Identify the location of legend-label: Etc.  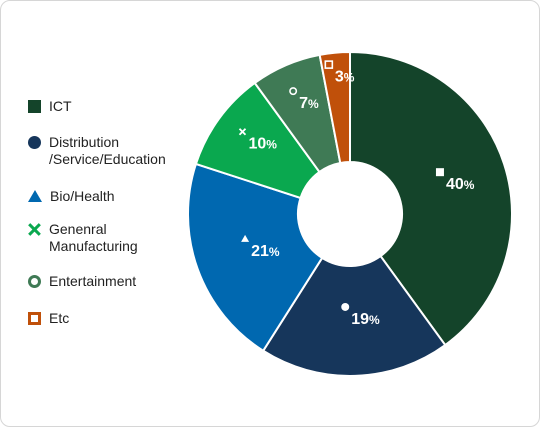
(59, 318).